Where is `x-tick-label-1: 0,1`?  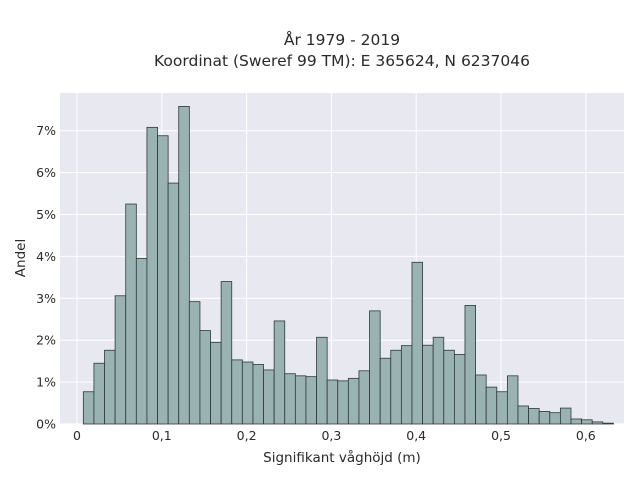 x-tick-label-1: 0,1 is located at coordinates (162, 435).